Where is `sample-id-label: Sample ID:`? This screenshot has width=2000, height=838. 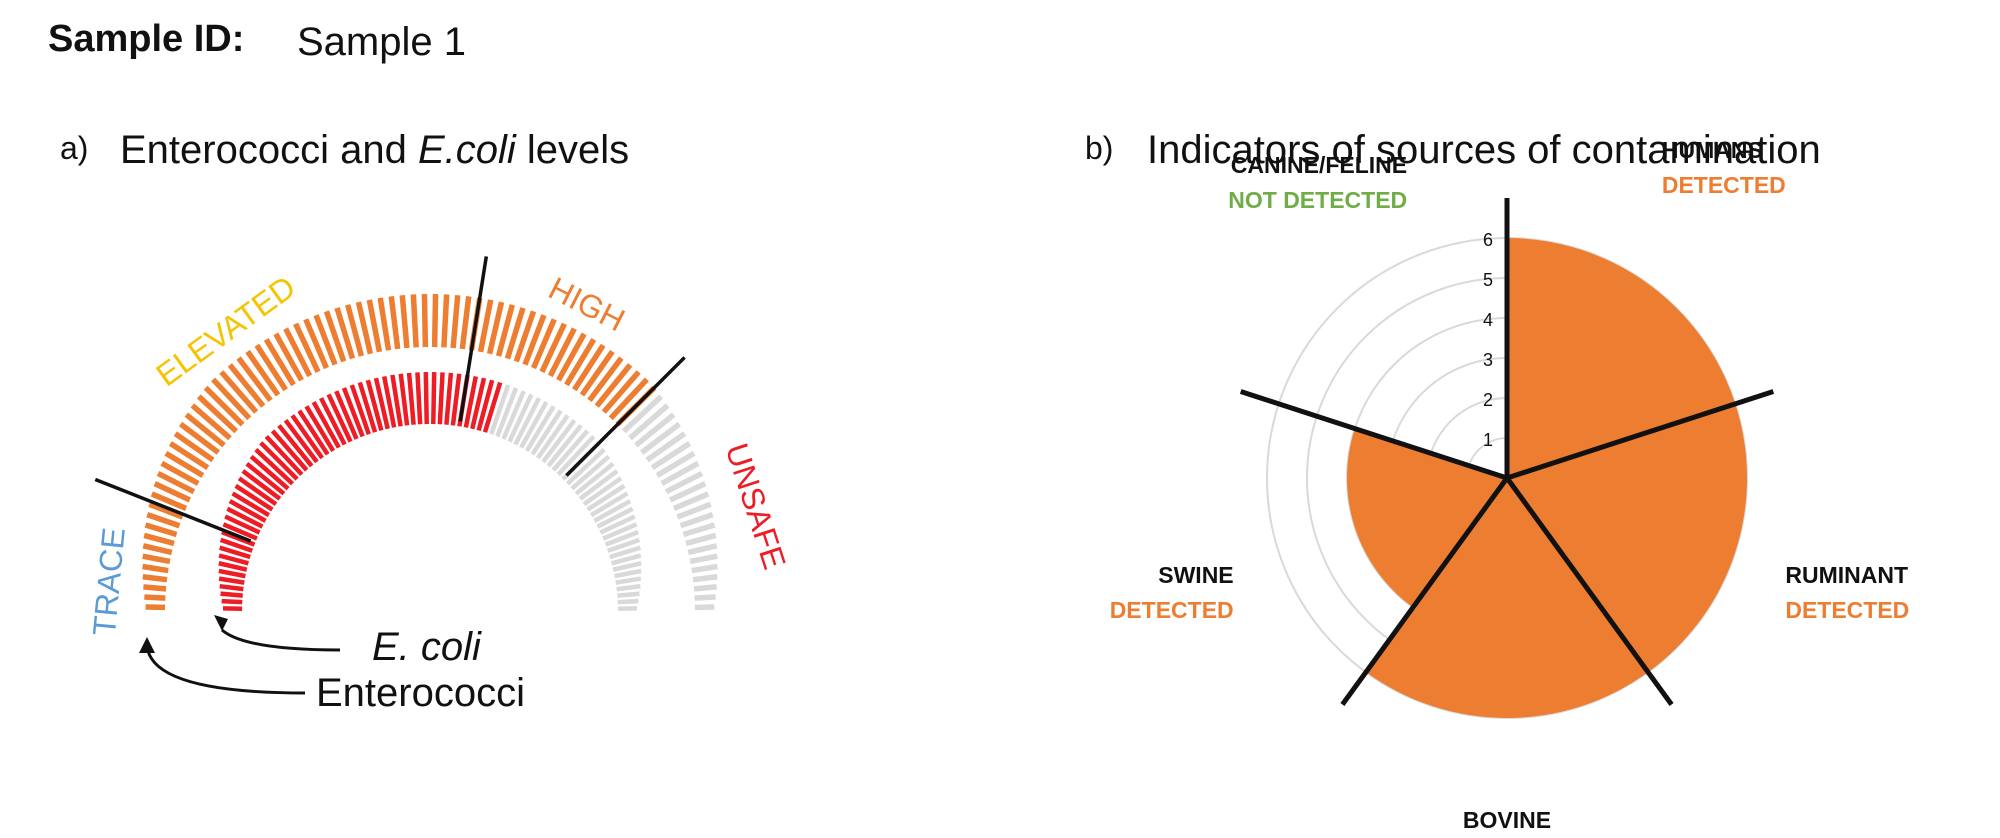
sample-id-label: Sample ID: is located at coordinates (146, 39).